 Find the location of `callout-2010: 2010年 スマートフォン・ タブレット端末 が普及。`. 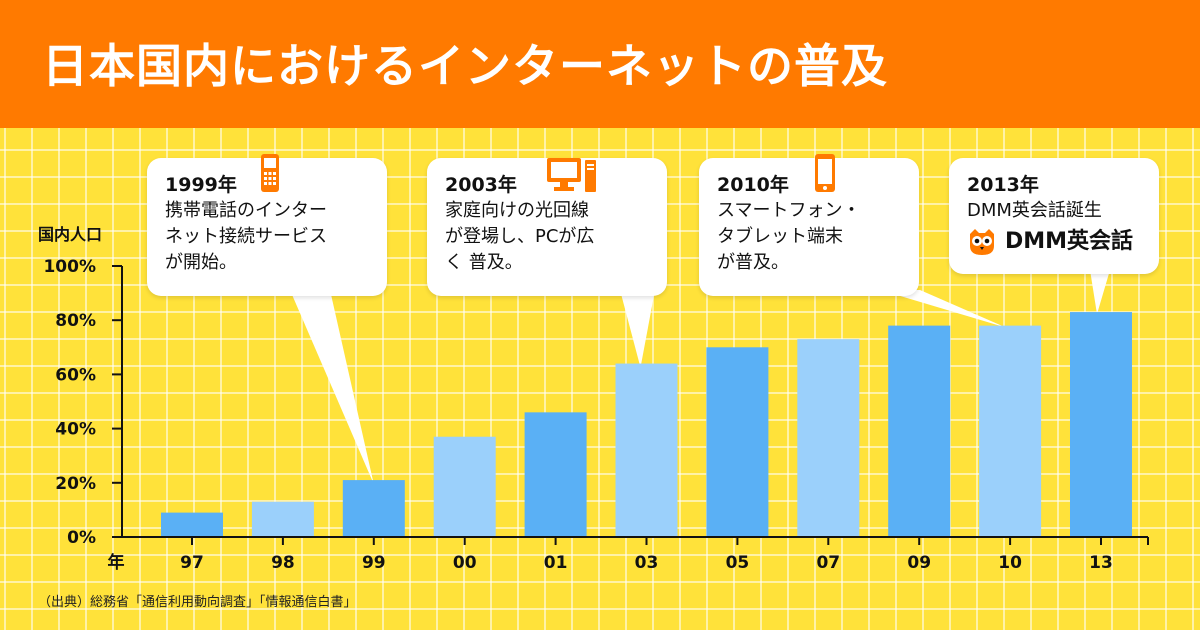

callout-2010: 2010年 スマートフォン・ タブレット端末 が普及。 is located at coordinates (809, 225).